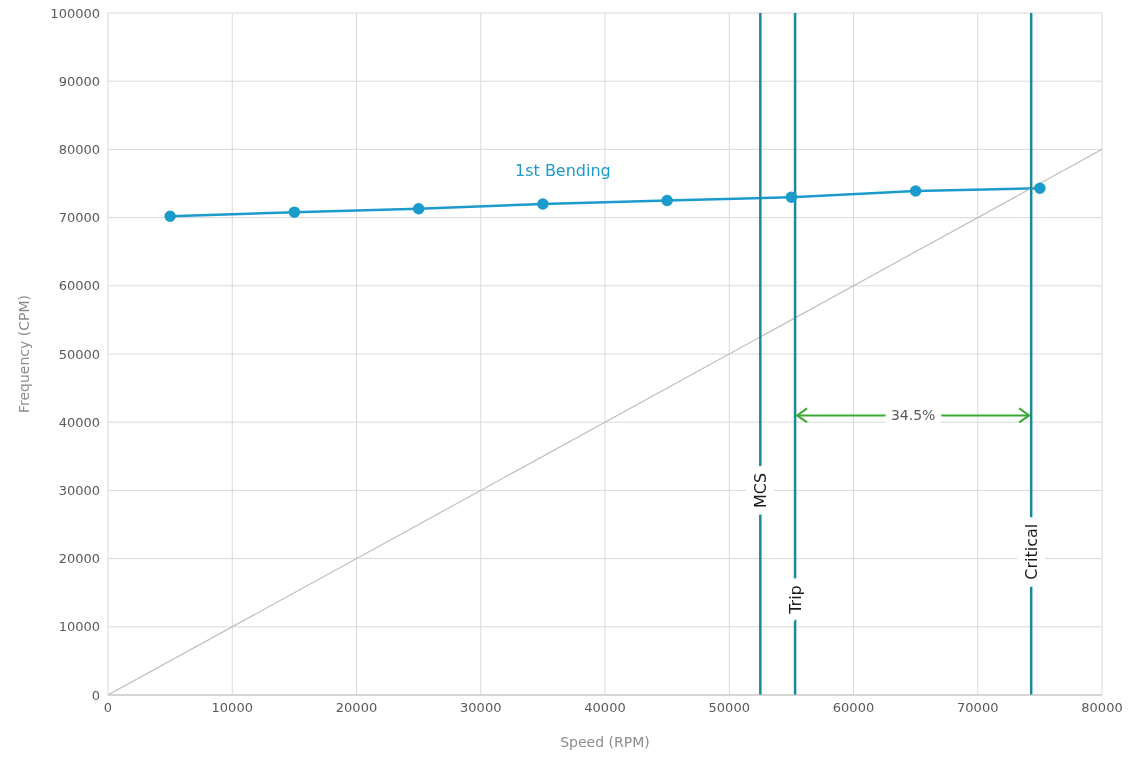  What do you see at coordinates (79, 218) in the screenshot?
I see `y-tick-label: 70000` at bounding box center [79, 218].